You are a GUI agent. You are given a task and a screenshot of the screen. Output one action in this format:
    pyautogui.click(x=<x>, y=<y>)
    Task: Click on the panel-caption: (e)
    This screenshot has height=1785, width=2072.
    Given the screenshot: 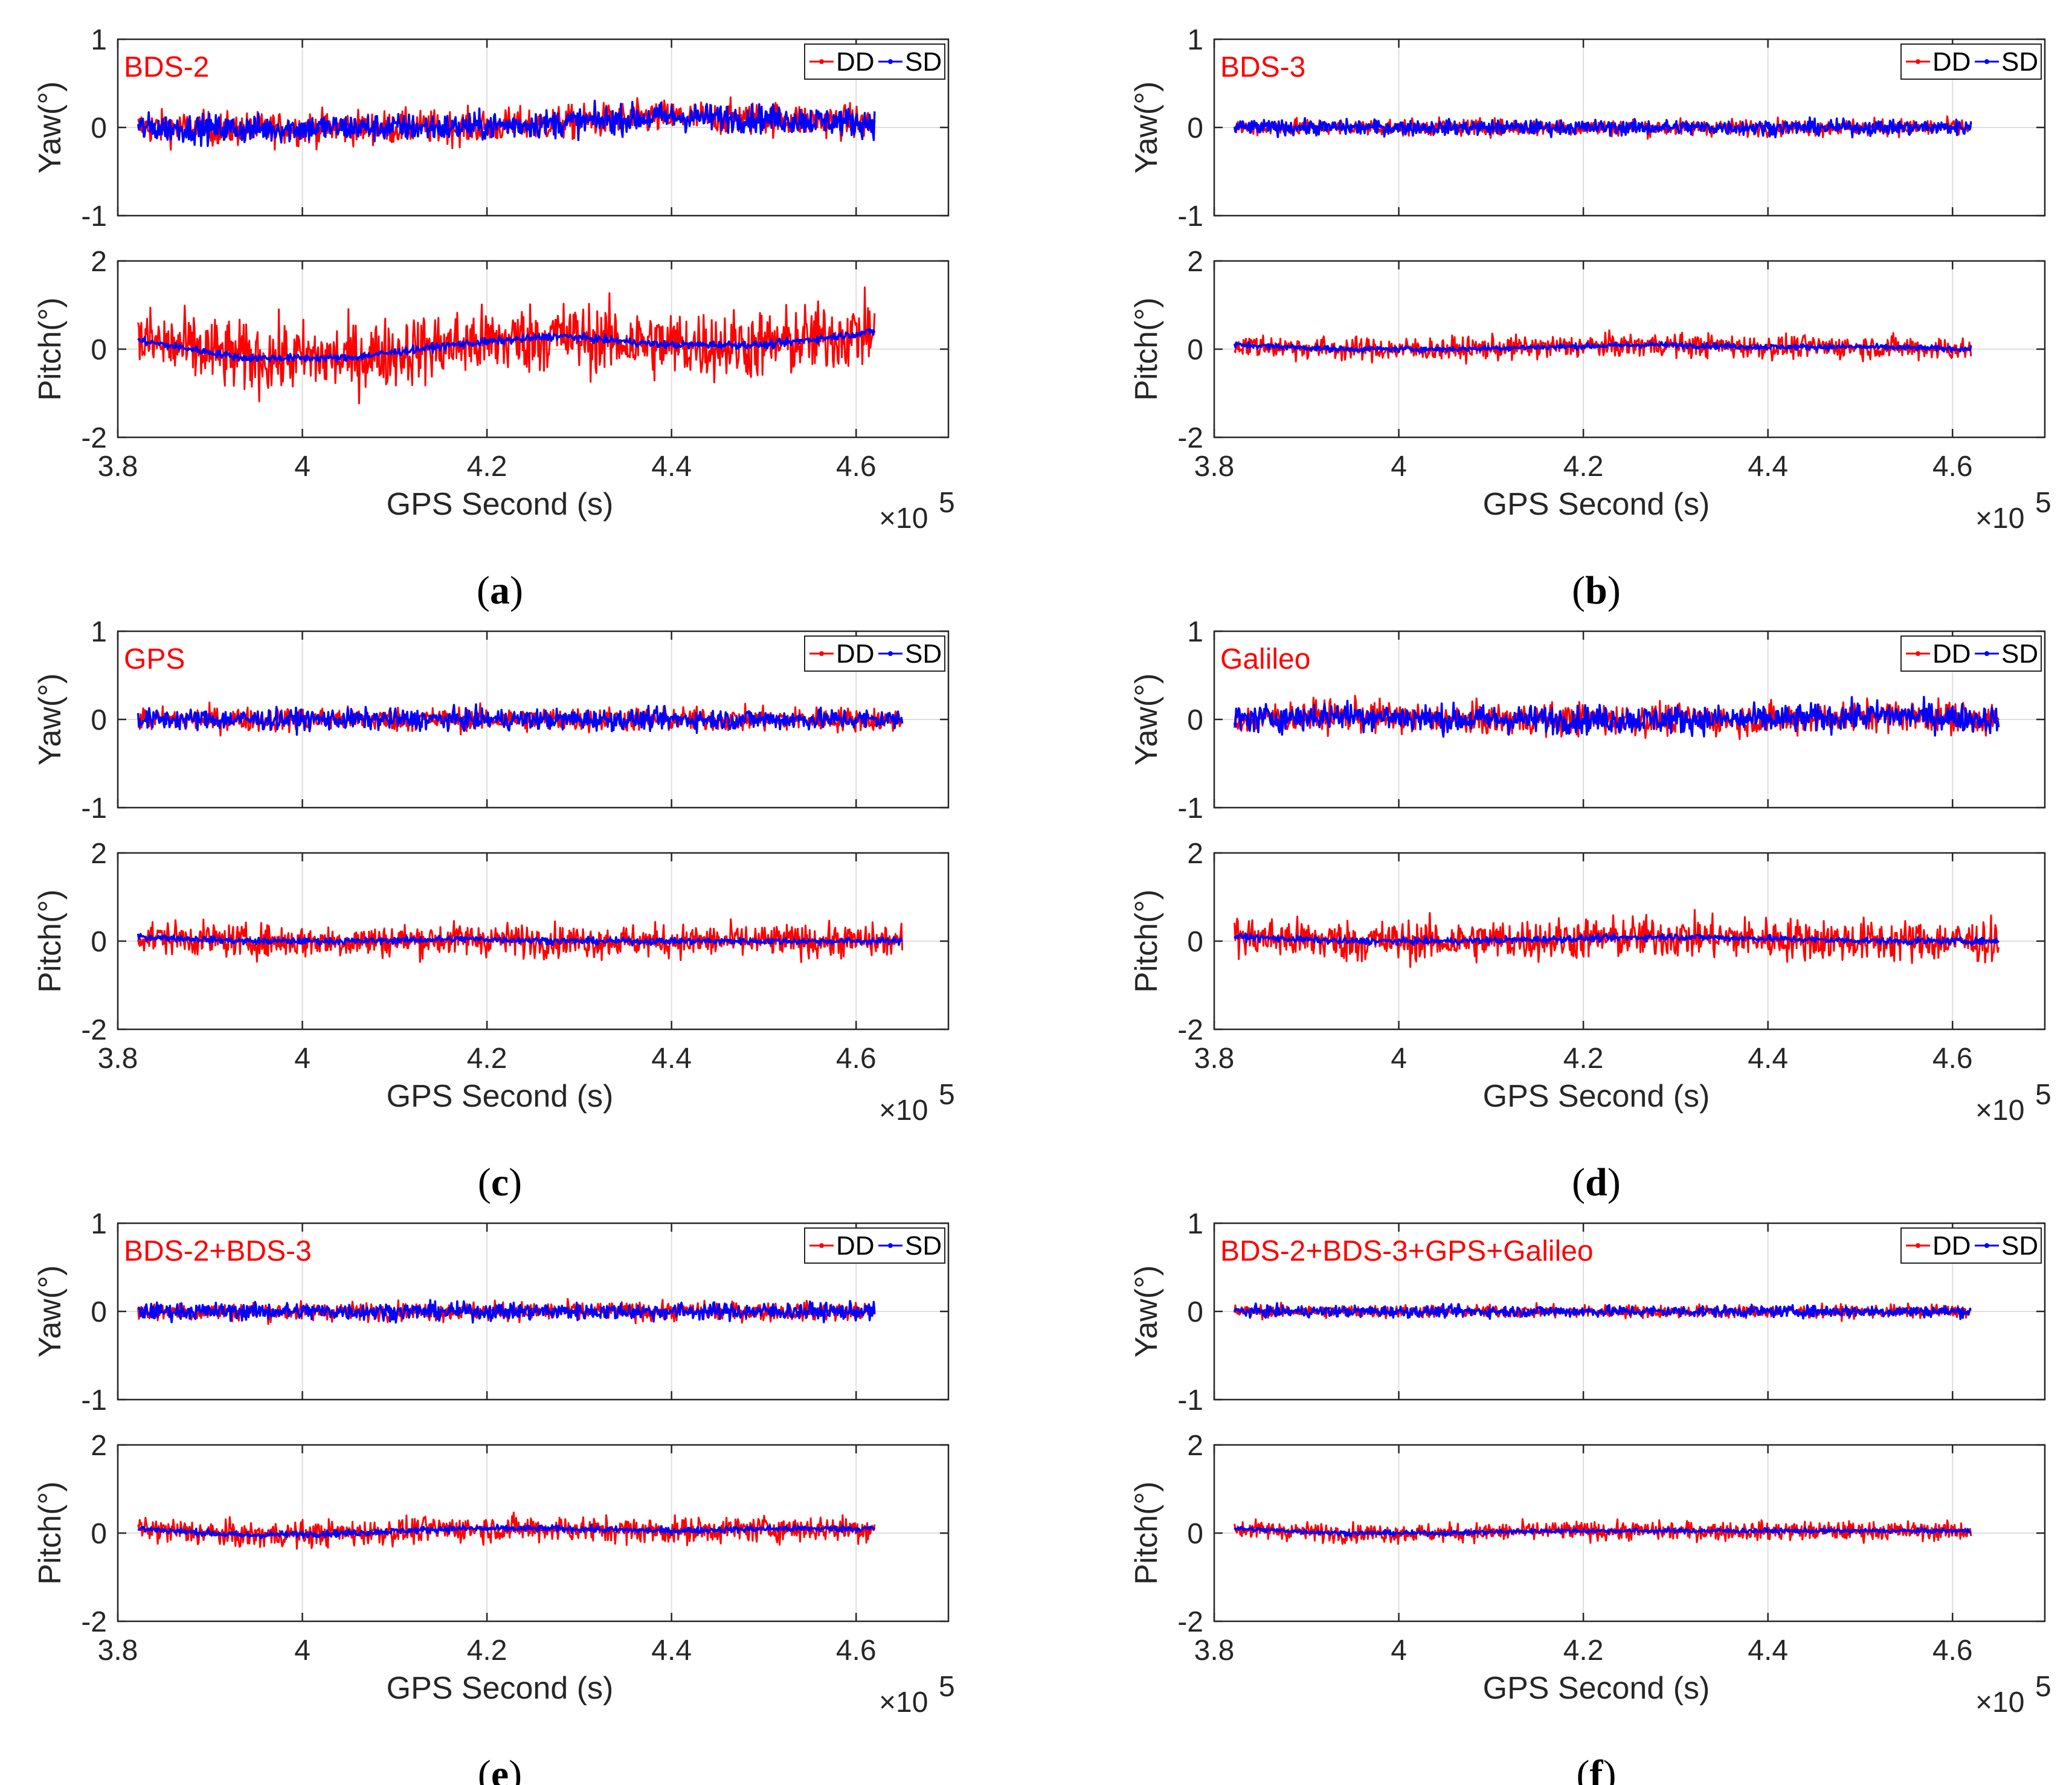 What is the action you would take?
    pyautogui.click(x=500, y=1768)
    